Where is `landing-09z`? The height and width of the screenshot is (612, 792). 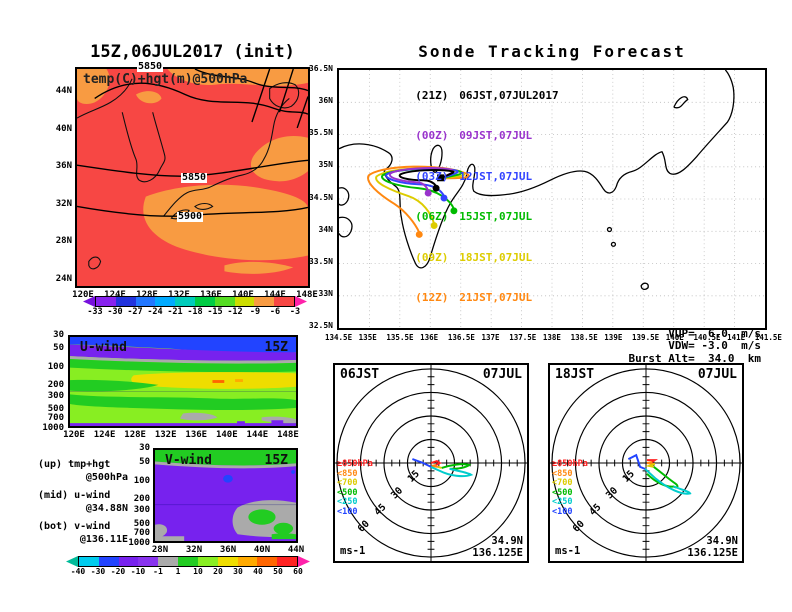 landing-09z is located at coordinates (434, 226).